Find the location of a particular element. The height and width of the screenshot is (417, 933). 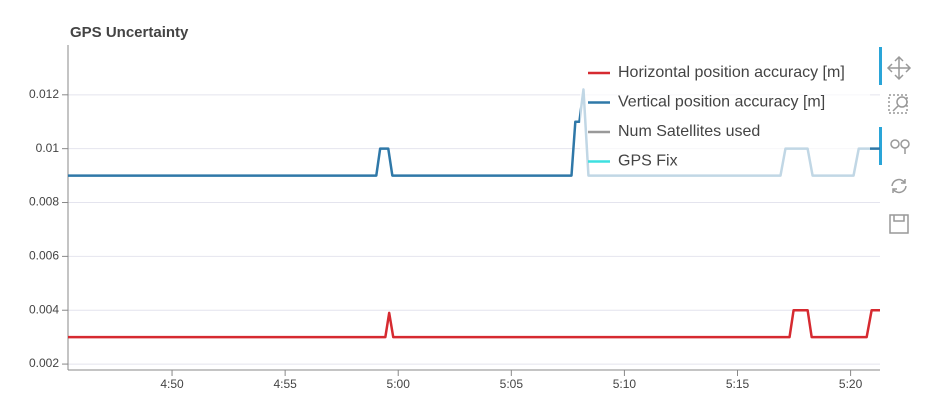

chart-title: GPS Uncertainty is located at coordinates (129, 32).